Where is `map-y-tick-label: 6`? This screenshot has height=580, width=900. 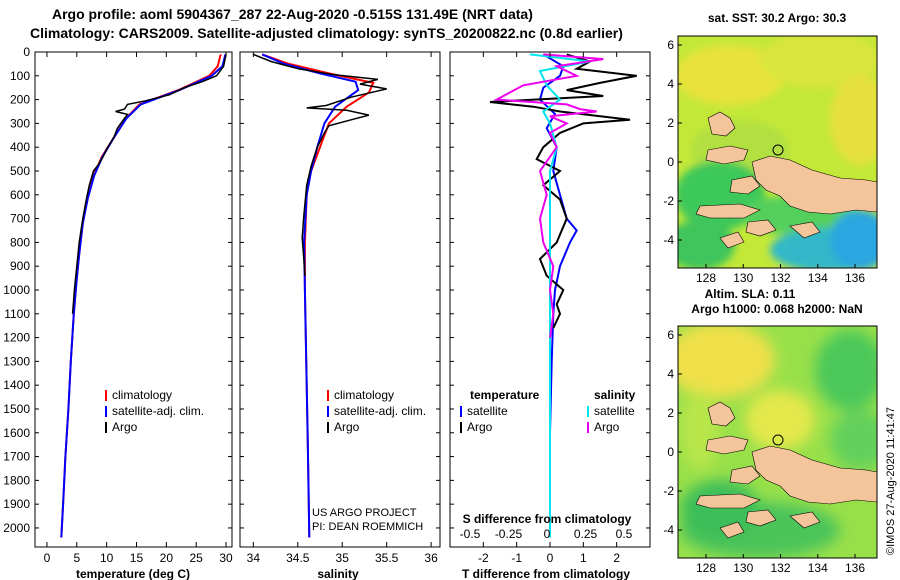 map-y-tick-label: 6 is located at coordinates (670, 335).